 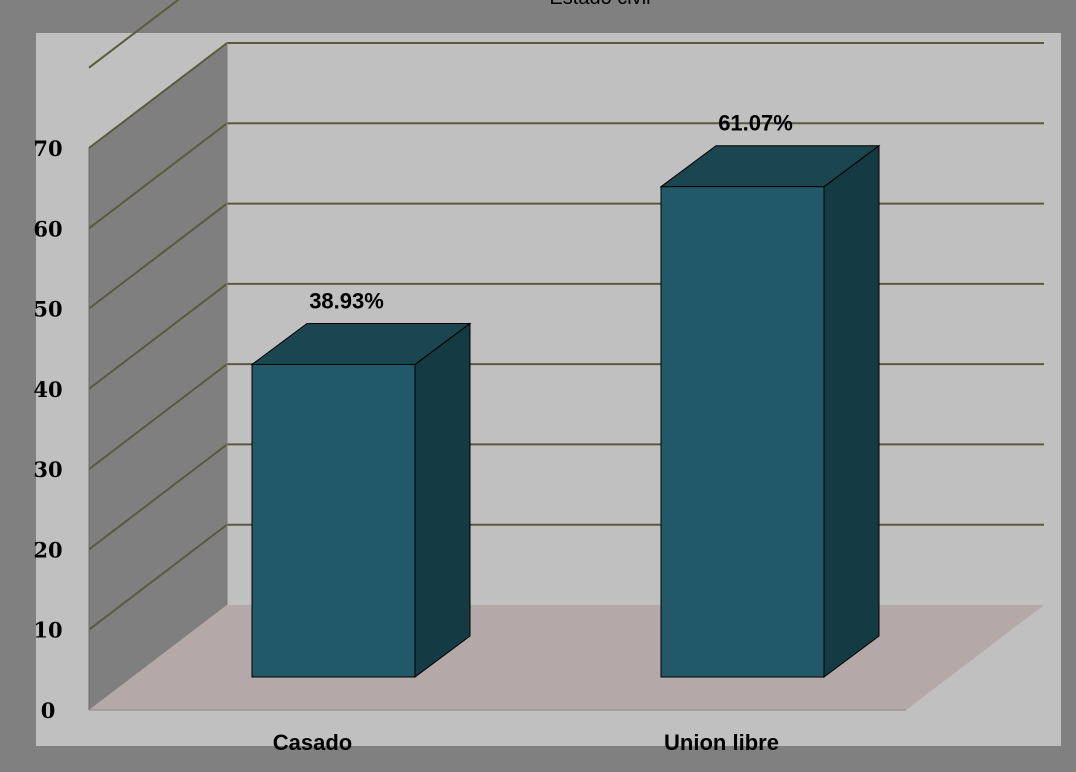 What do you see at coordinates (599, 4) in the screenshot?
I see `chart-title: Estado civil` at bounding box center [599, 4].